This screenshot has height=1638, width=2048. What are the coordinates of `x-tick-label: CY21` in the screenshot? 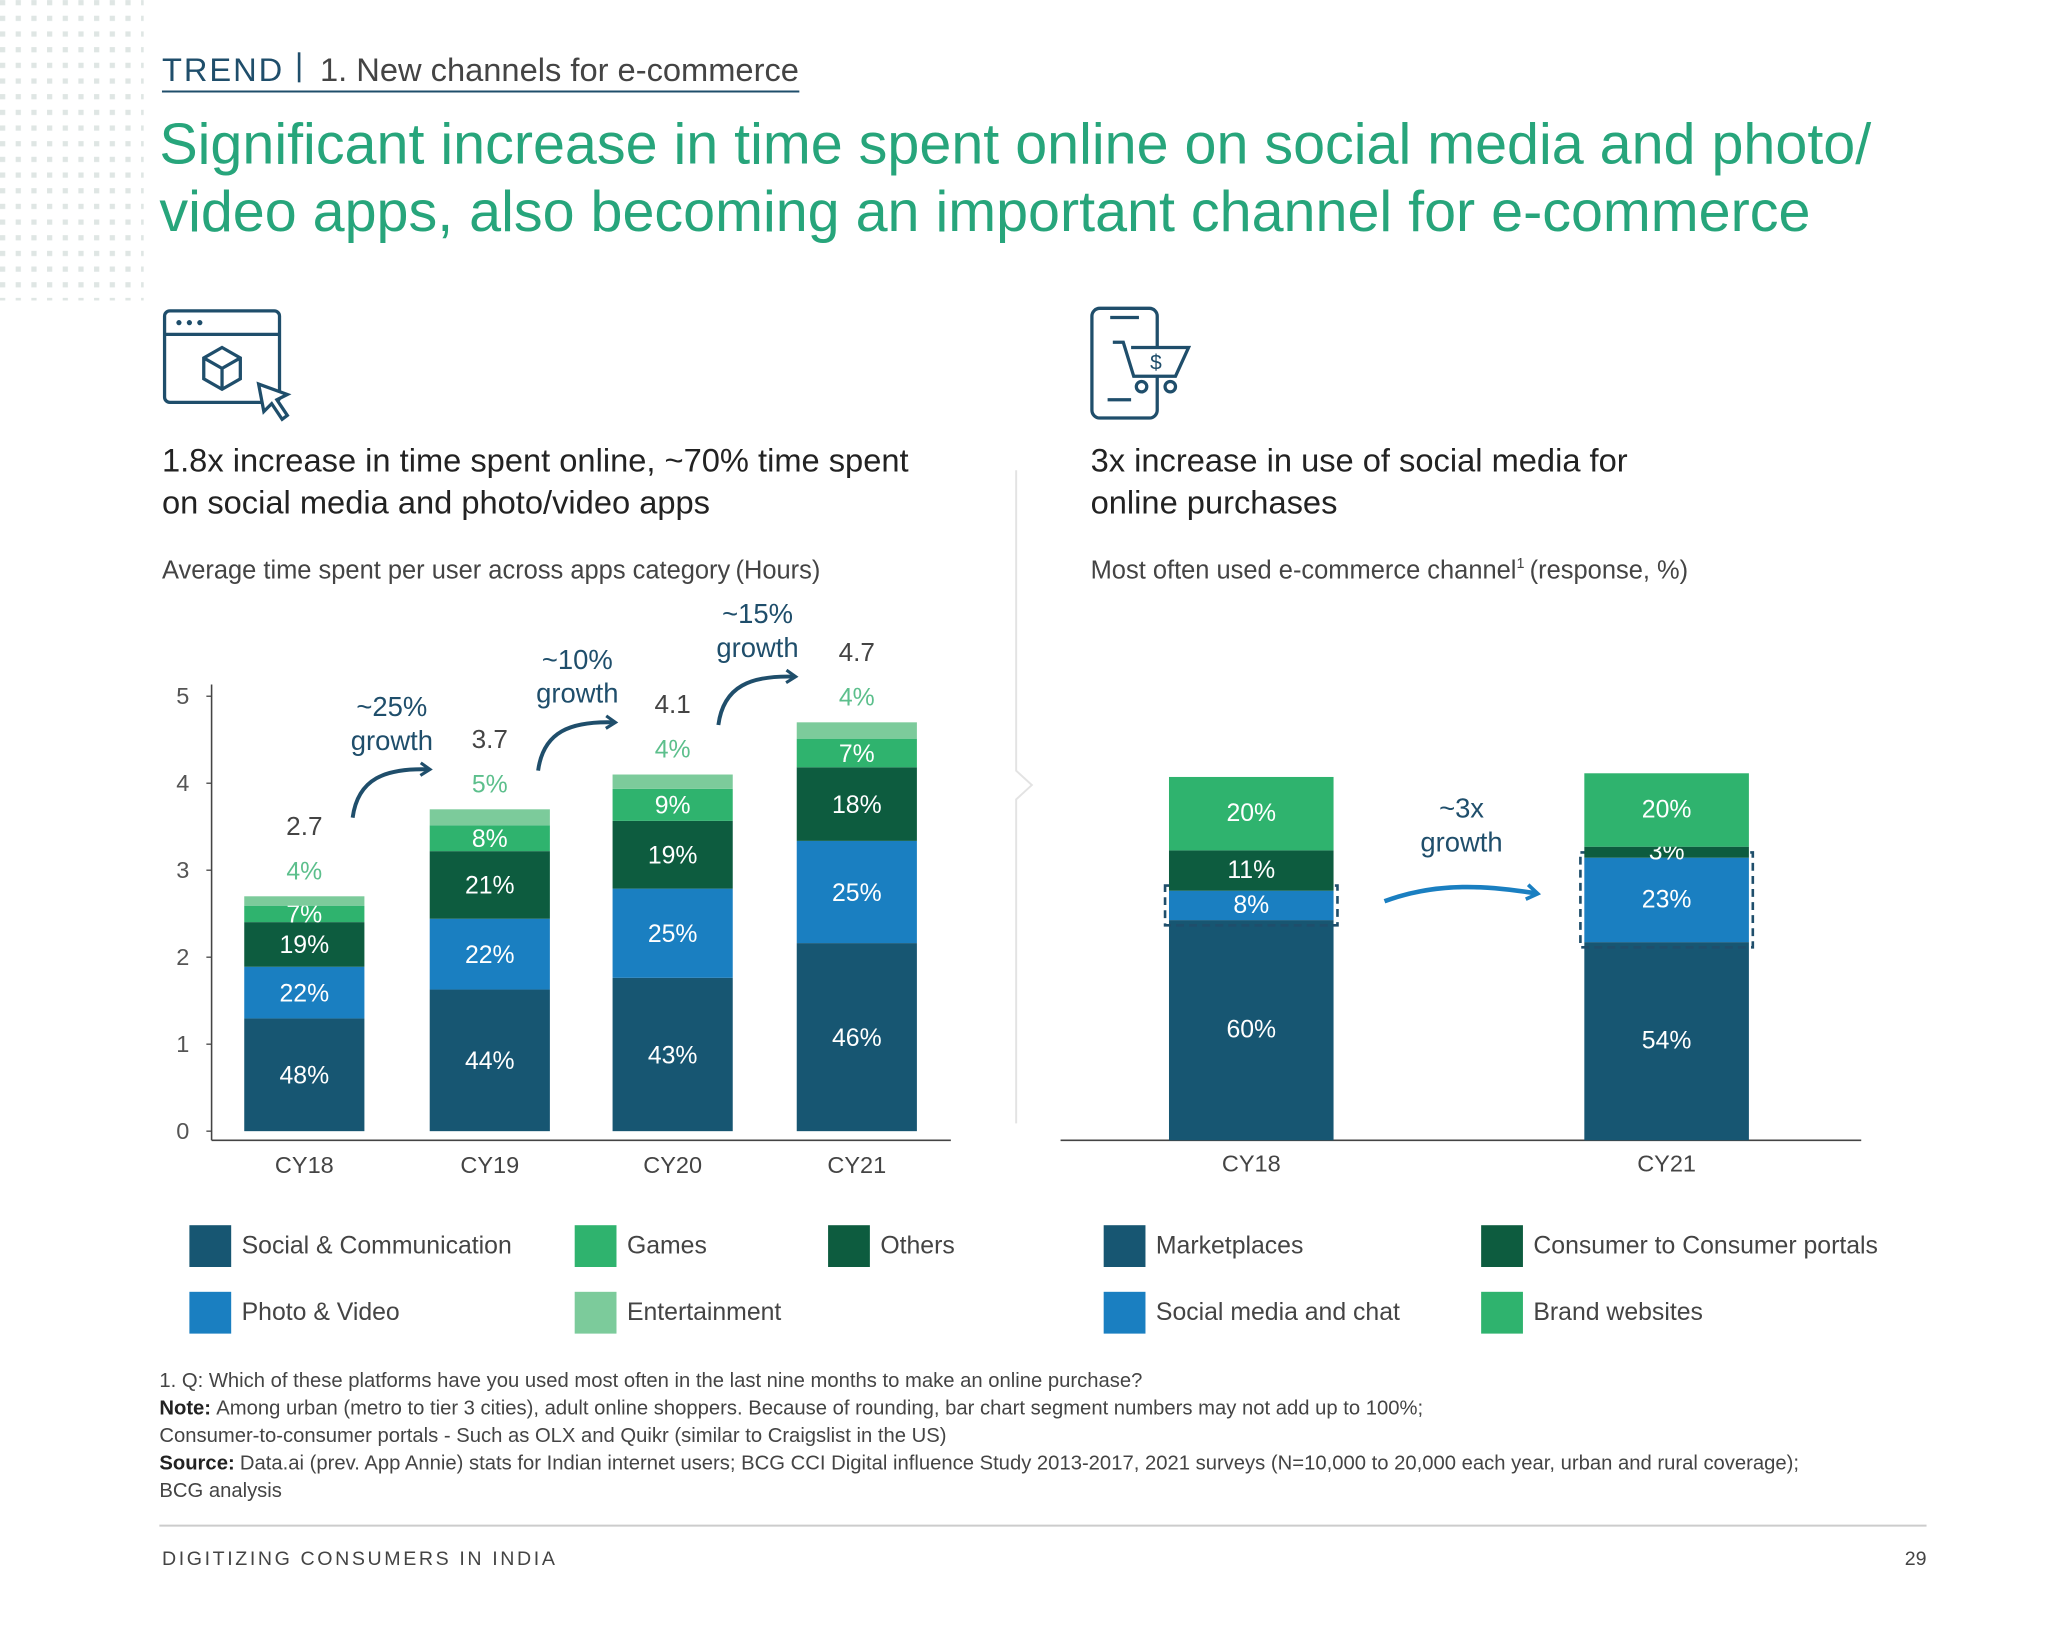 It's located at (856, 1165).